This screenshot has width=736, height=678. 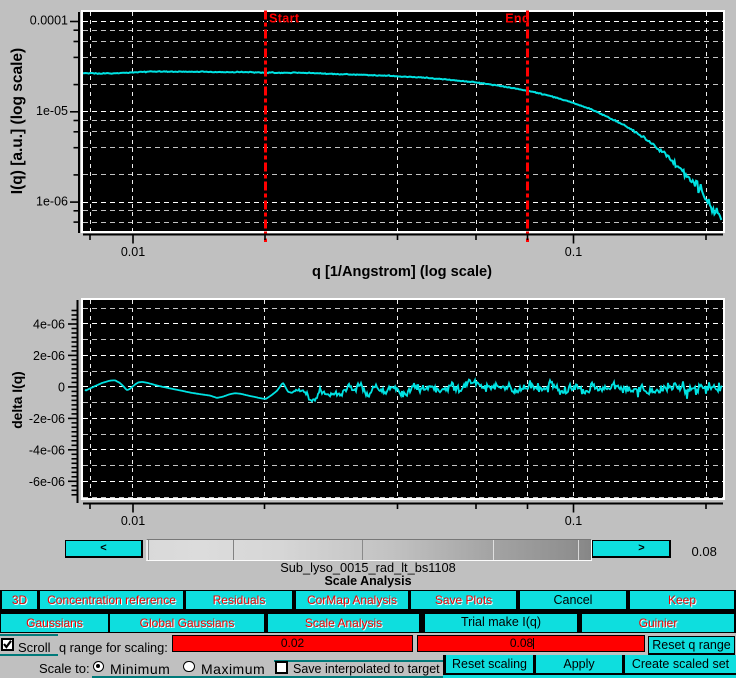 I want to click on svg-text: -6e-06, so click(x=47, y=482).